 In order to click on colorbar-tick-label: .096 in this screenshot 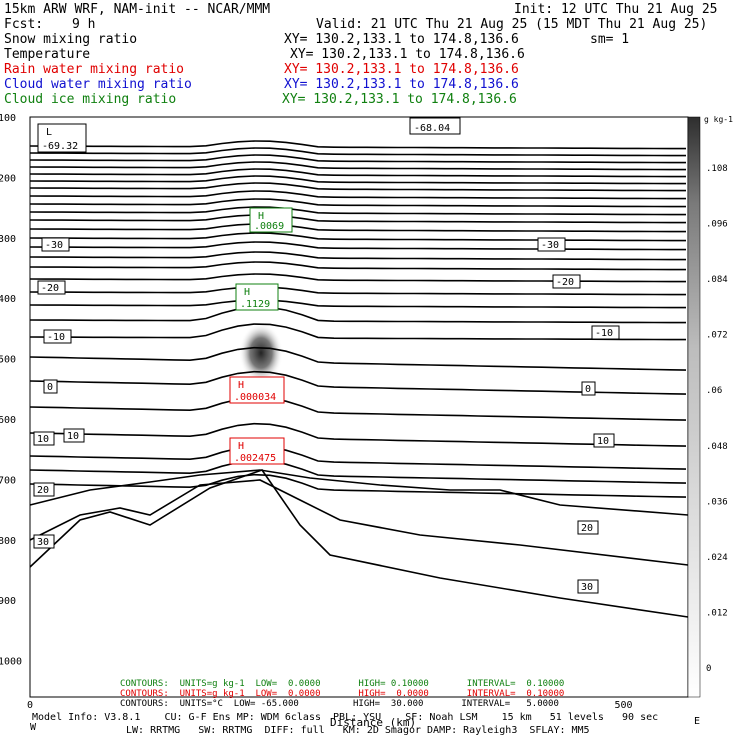, I will do `click(717, 225)`.